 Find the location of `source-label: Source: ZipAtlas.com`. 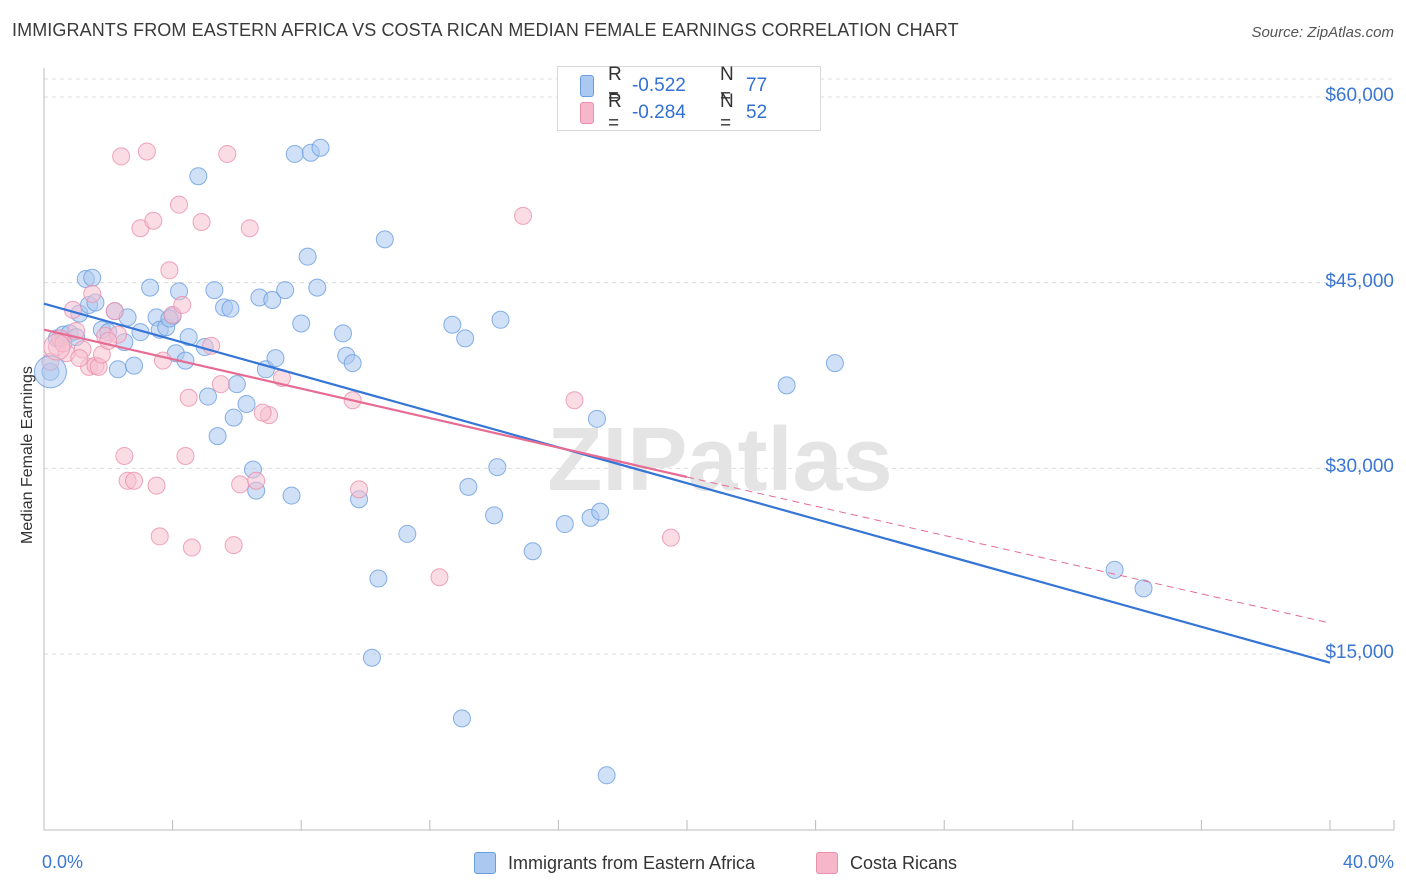

source-label: Source: ZipAtlas.com is located at coordinates (1322, 32).